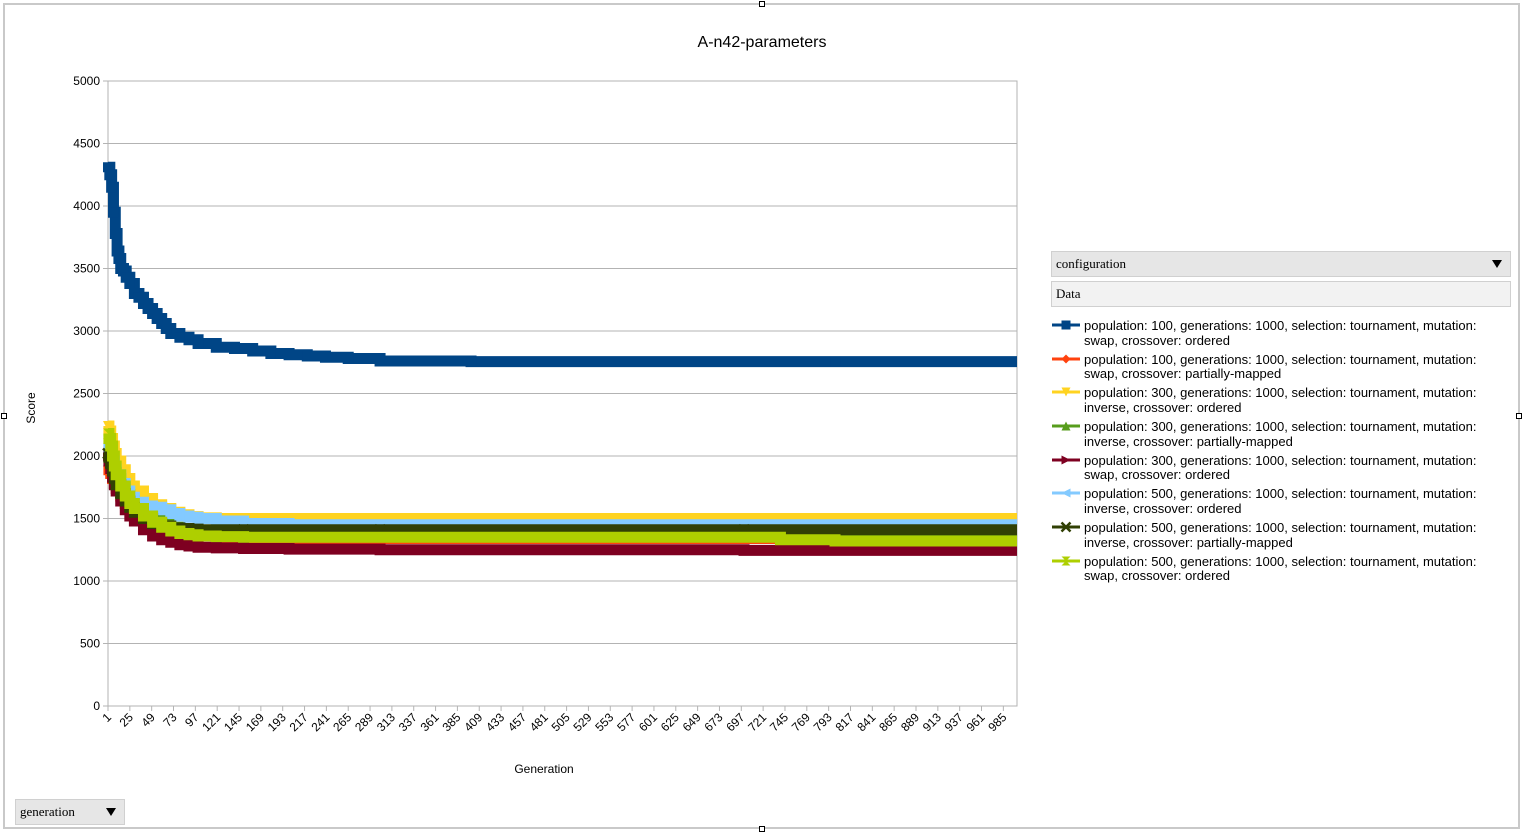 The width and height of the screenshot is (1523, 834). What do you see at coordinates (473, 722) in the screenshot?
I see `x-tick-label: 409` at bounding box center [473, 722].